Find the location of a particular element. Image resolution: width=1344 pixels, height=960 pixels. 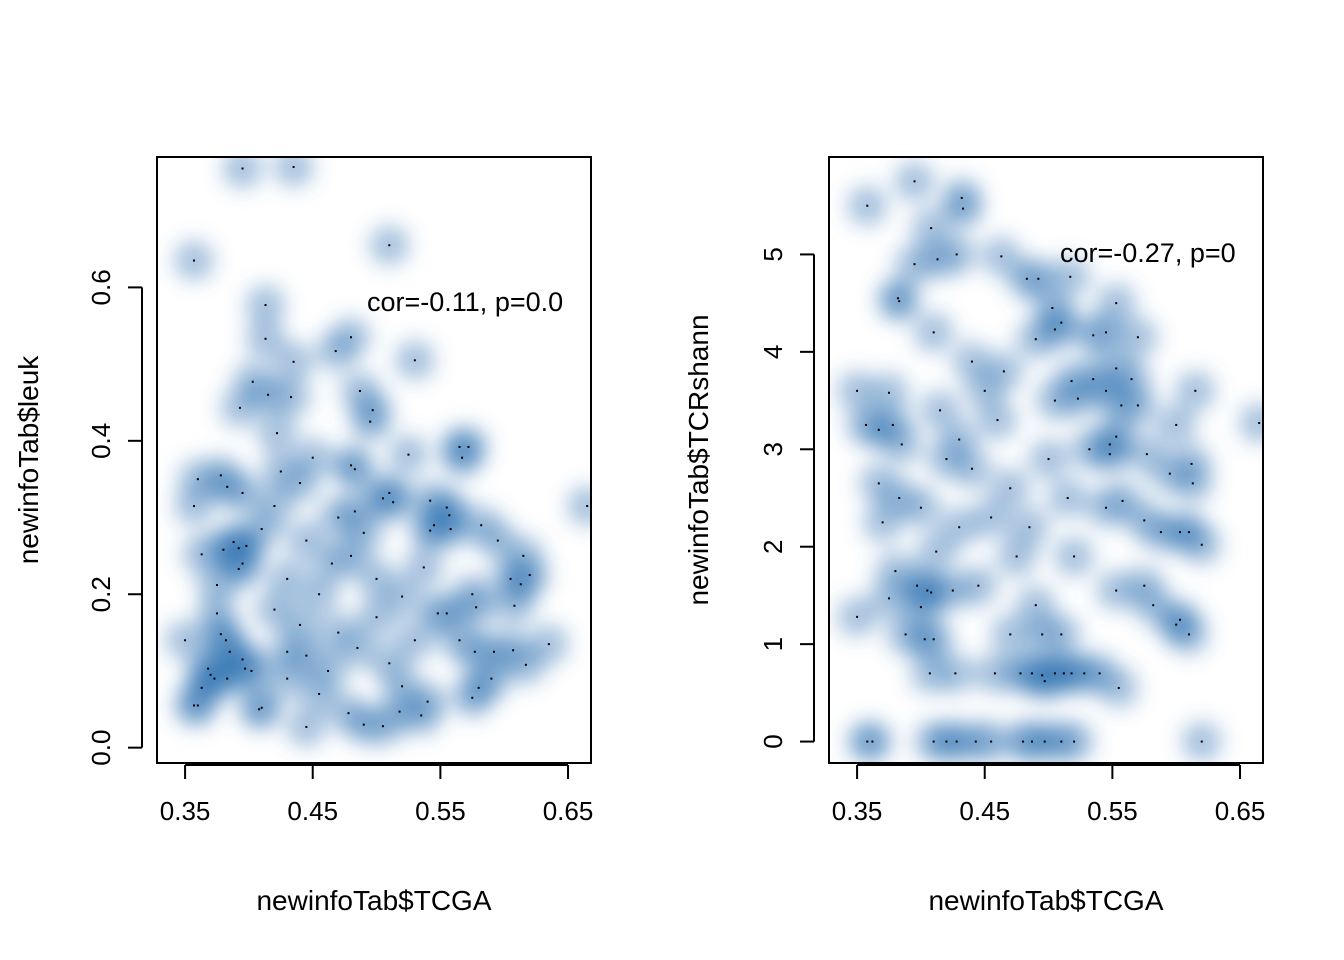

x-tick-label: 0.35 is located at coordinates (857, 811).